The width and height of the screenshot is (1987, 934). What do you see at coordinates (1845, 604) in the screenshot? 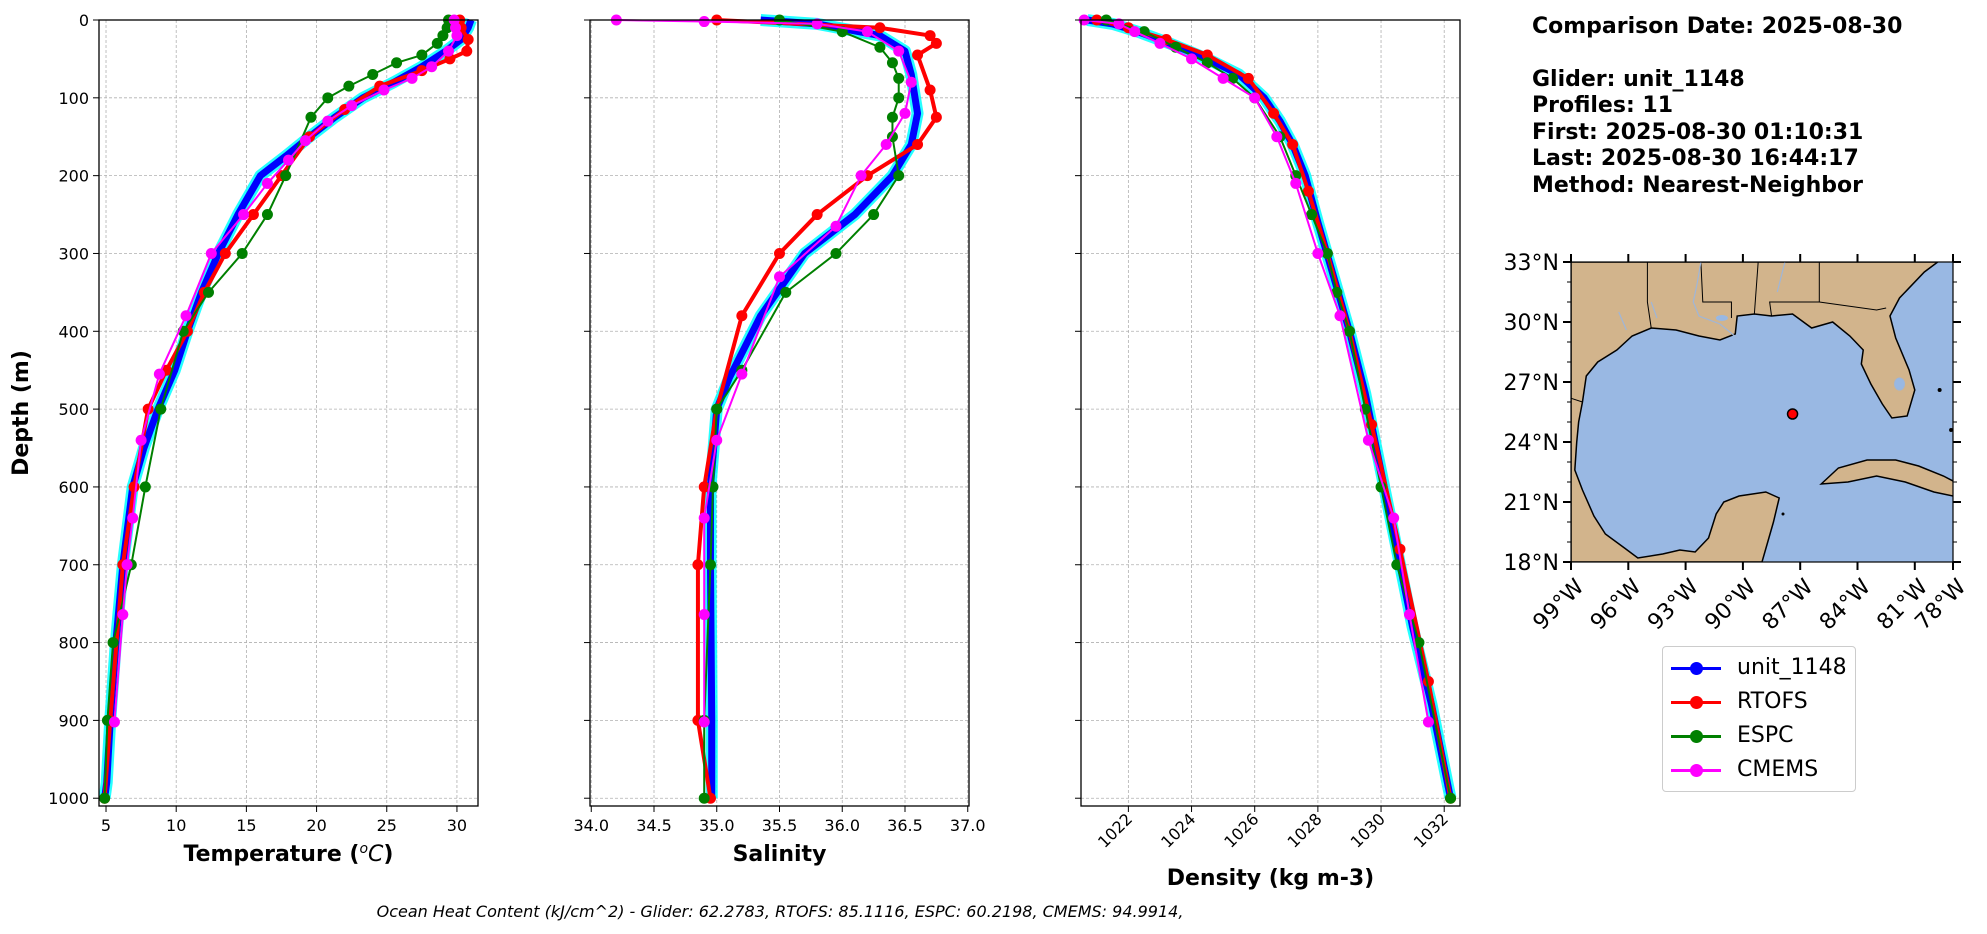
I see `lon-label: 84°W` at bounding box center [1845, 604].